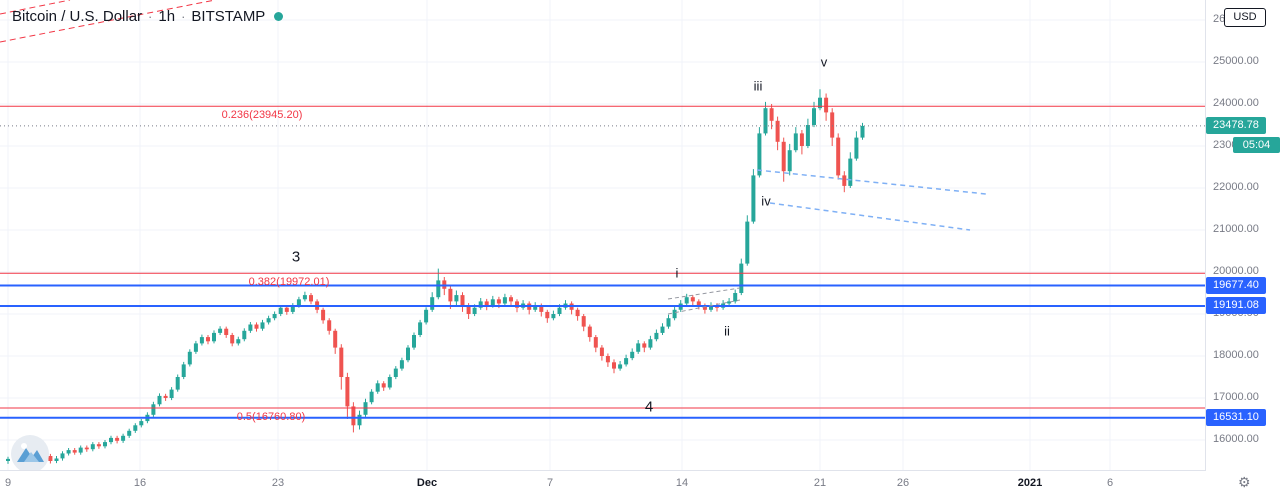 The image size is (1280, 498). I want to click on axis-corner: ⚙, so click(1243, 484).